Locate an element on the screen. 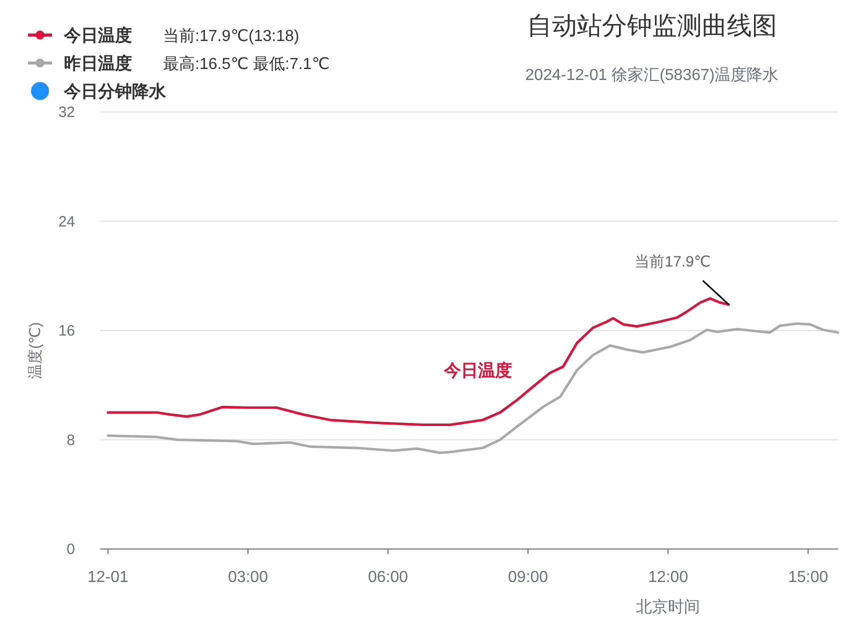  legend-label: 今日温度 is located at coordinates (97, 35).